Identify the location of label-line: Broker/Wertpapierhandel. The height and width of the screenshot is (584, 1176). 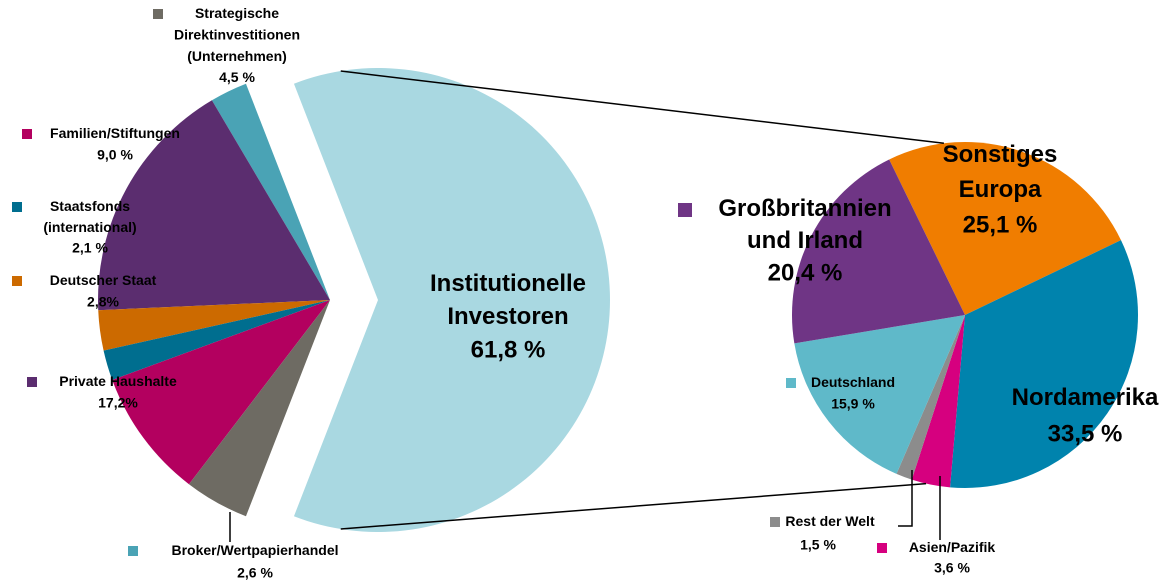
(254, 550).